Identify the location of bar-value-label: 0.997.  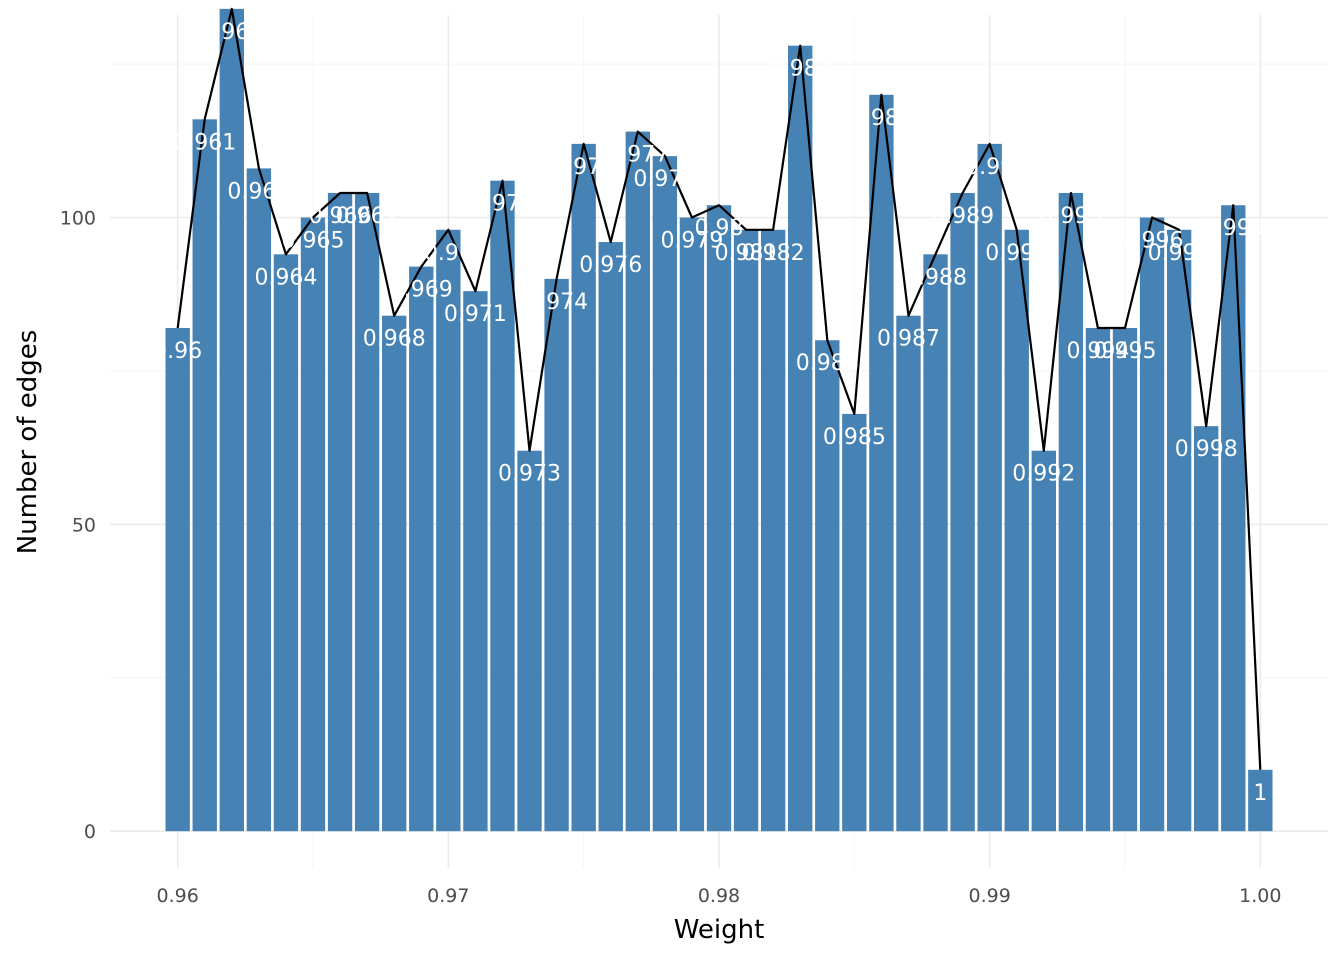
(1179, 253).